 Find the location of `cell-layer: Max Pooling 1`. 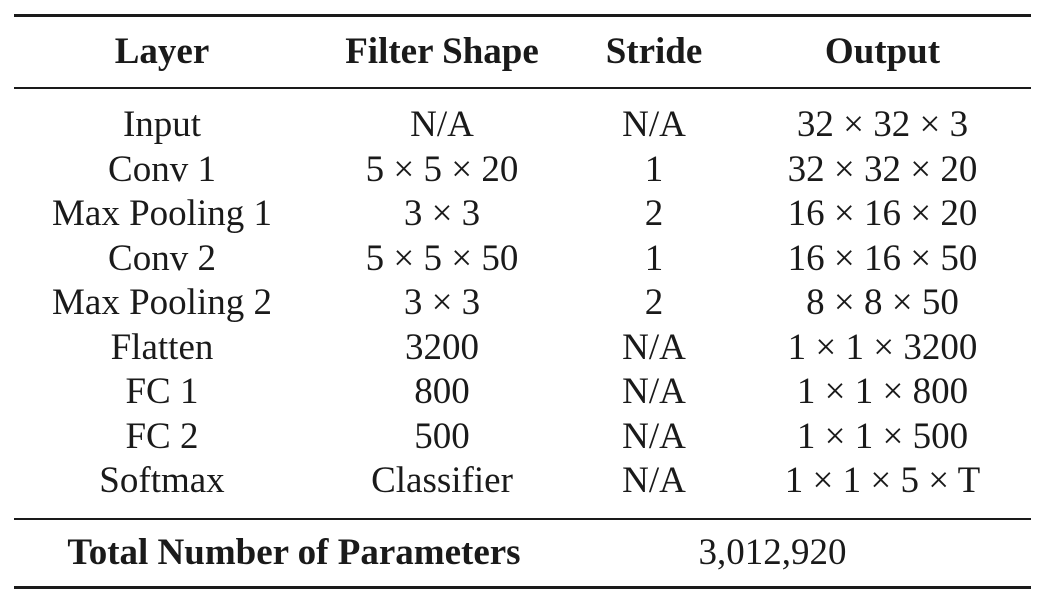

cell-layer: Max Pooling 1 is located at coordinates (162, 213).